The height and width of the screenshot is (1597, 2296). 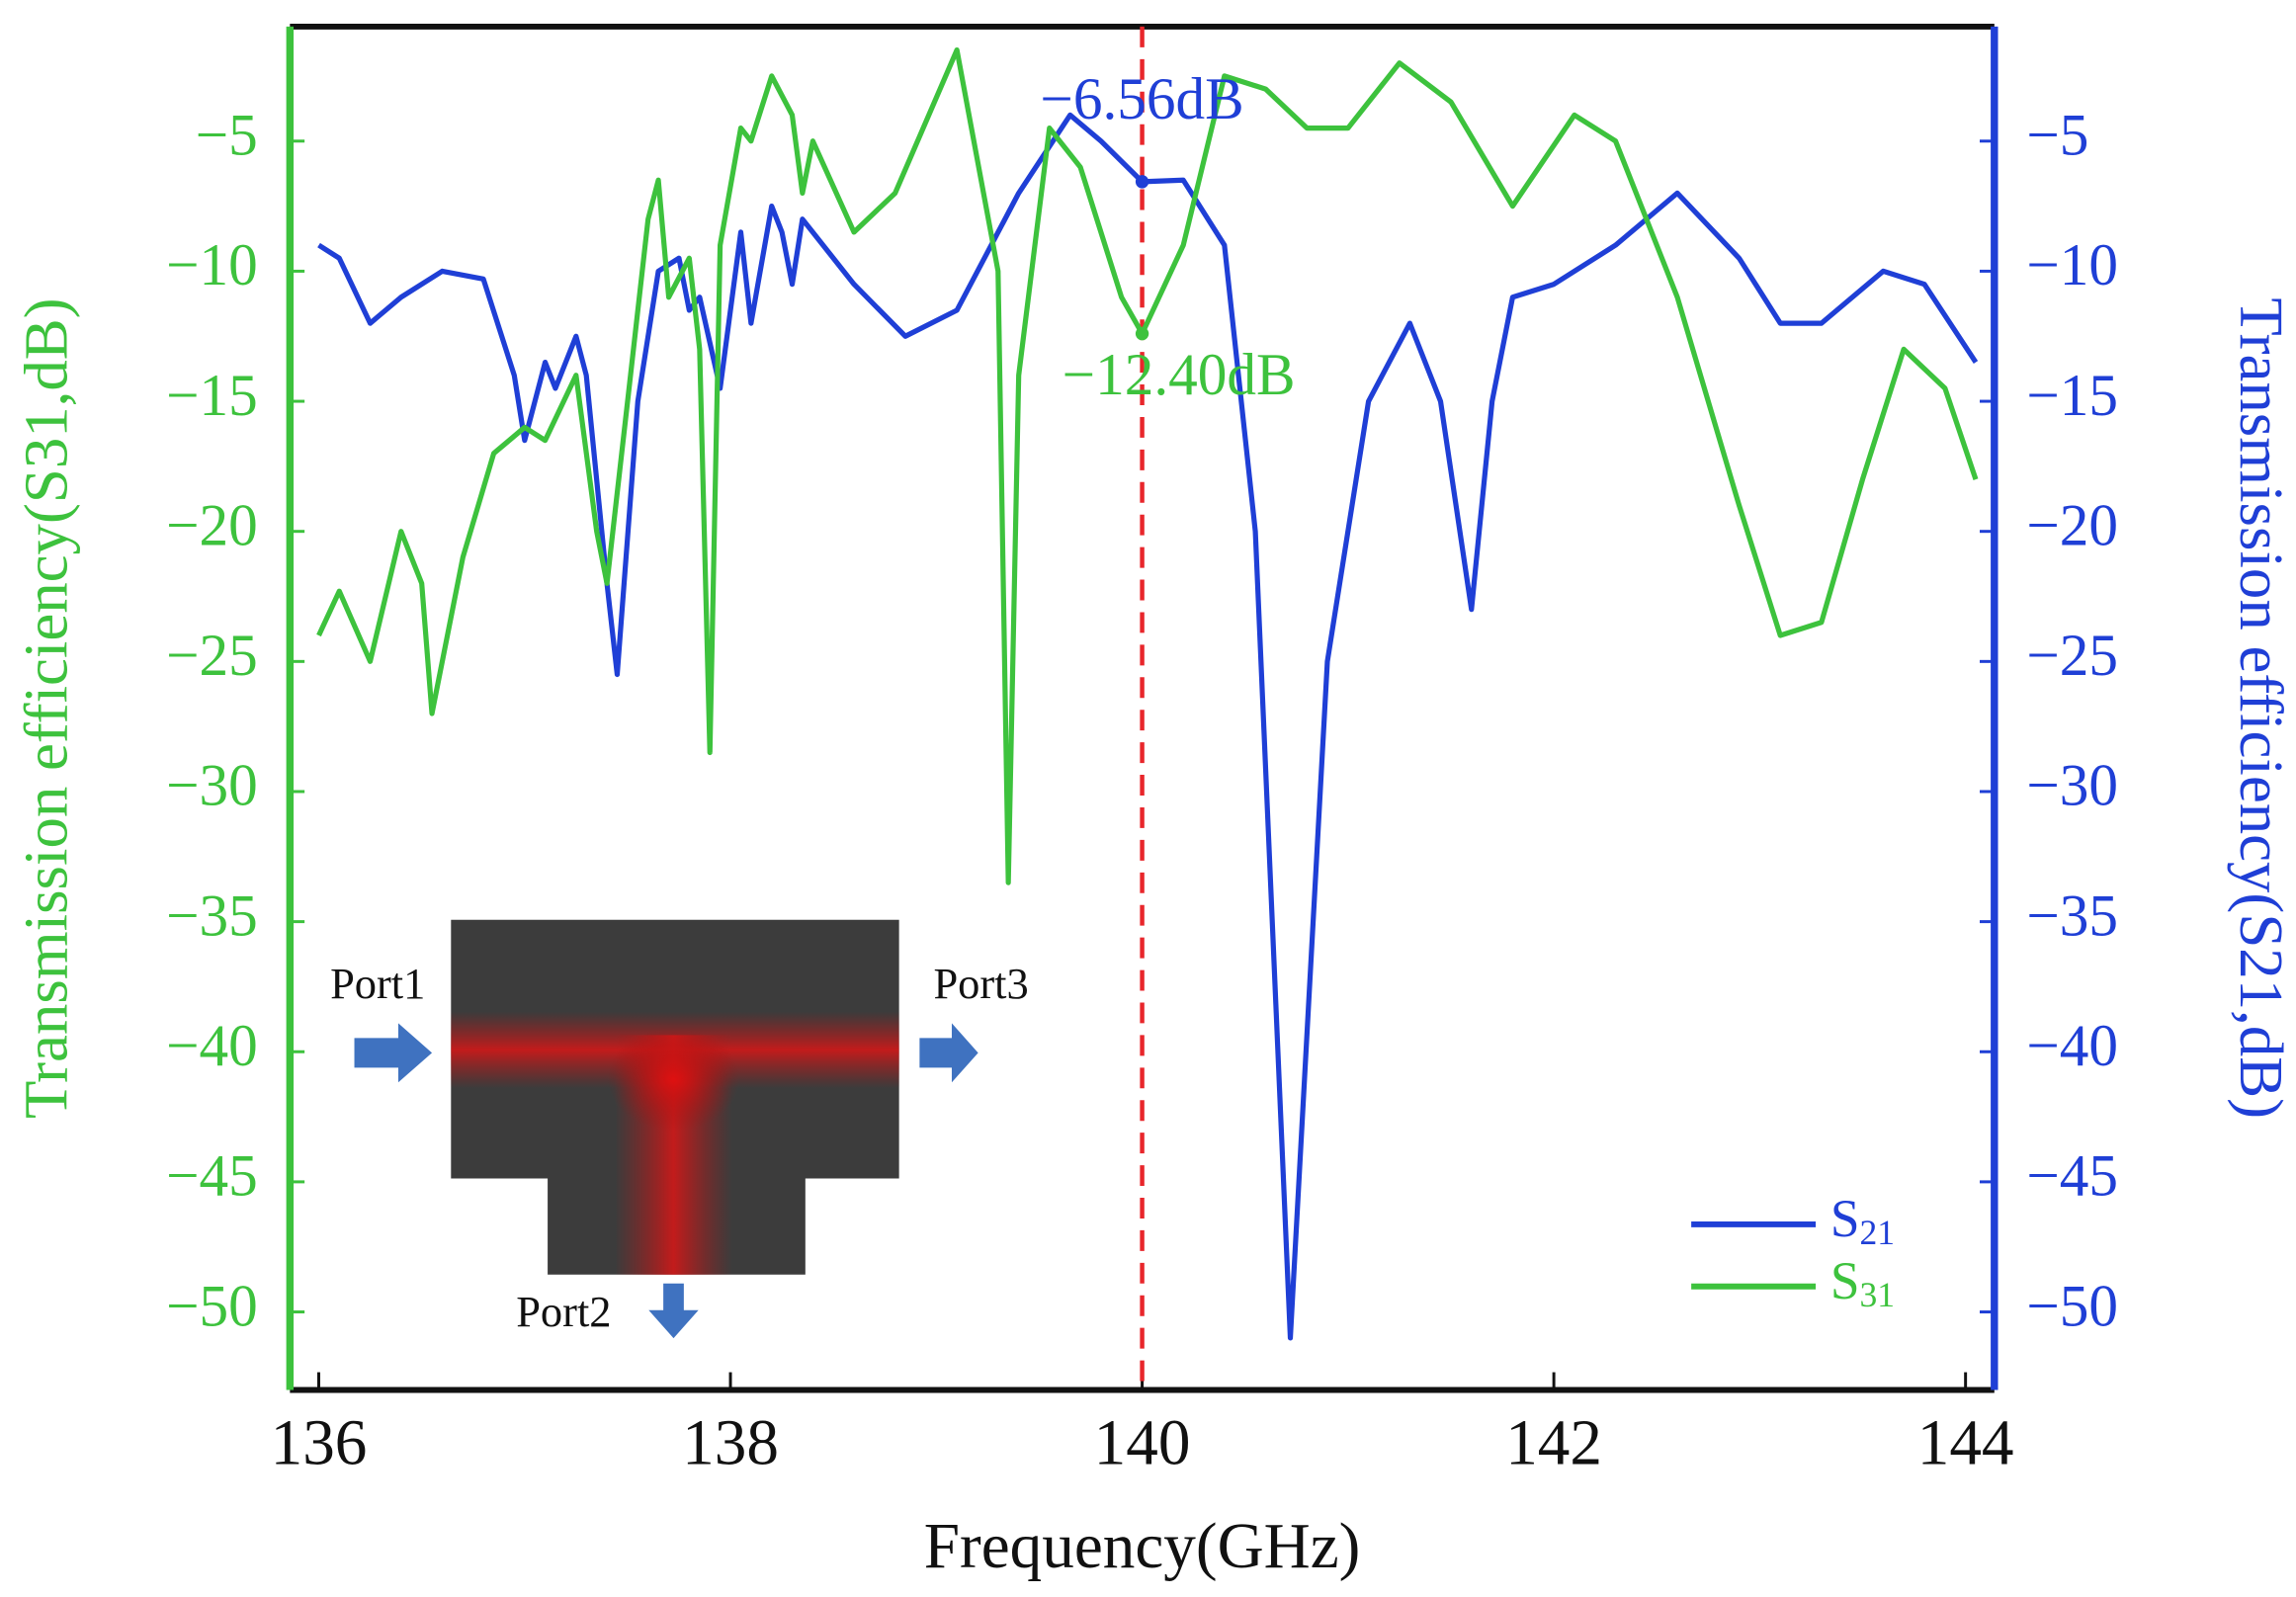 I want to click on x-tick-label: 142, so click(x=1553, y=1442).